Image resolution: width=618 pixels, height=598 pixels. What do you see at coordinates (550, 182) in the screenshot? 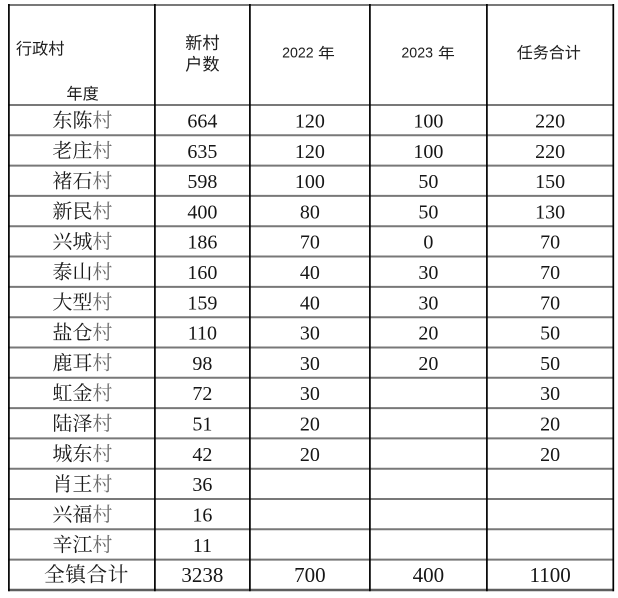
I see `svg-text: 150` at bounding box center [550, 182].